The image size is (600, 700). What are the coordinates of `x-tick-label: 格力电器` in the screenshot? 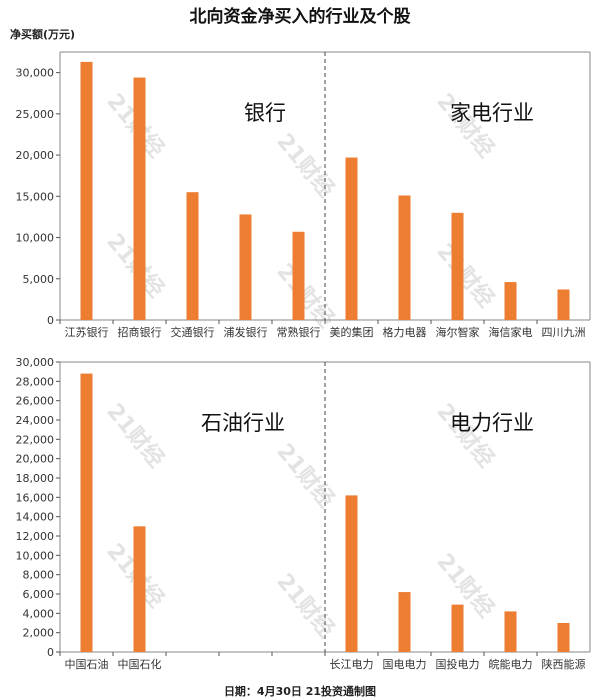 It's located at (405, 332).